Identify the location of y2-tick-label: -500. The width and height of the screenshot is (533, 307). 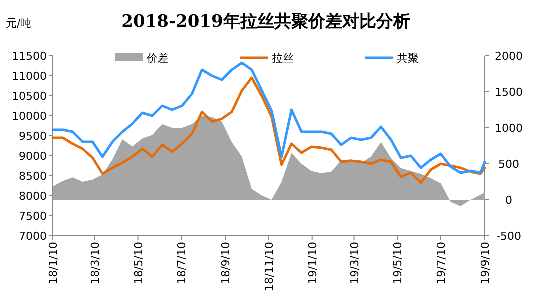
(509, 236).